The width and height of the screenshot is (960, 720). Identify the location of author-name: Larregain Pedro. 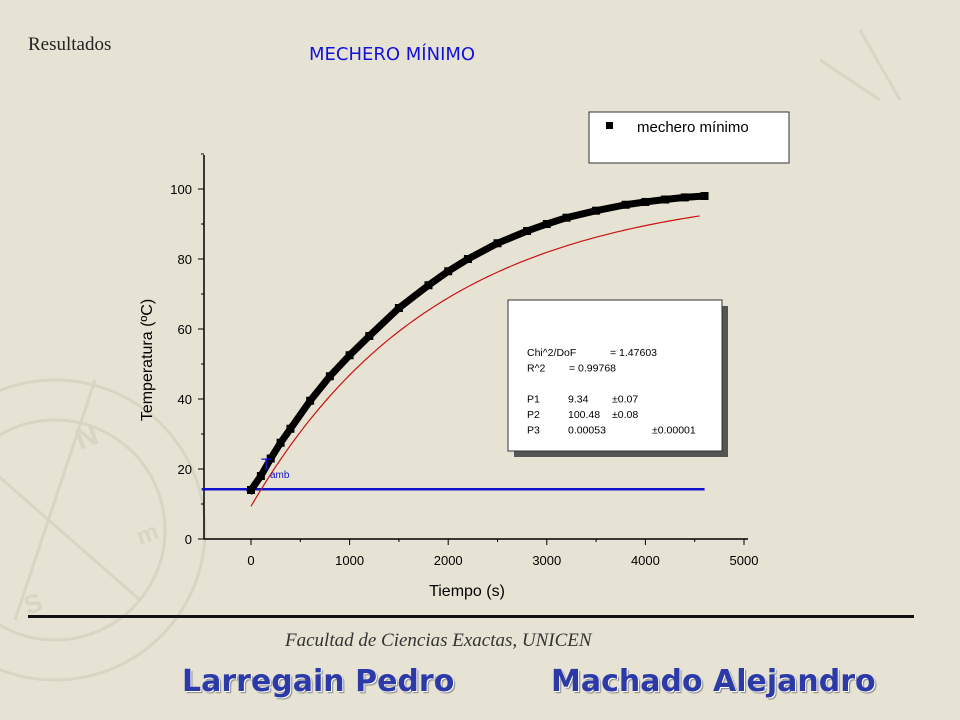
(318, 681).